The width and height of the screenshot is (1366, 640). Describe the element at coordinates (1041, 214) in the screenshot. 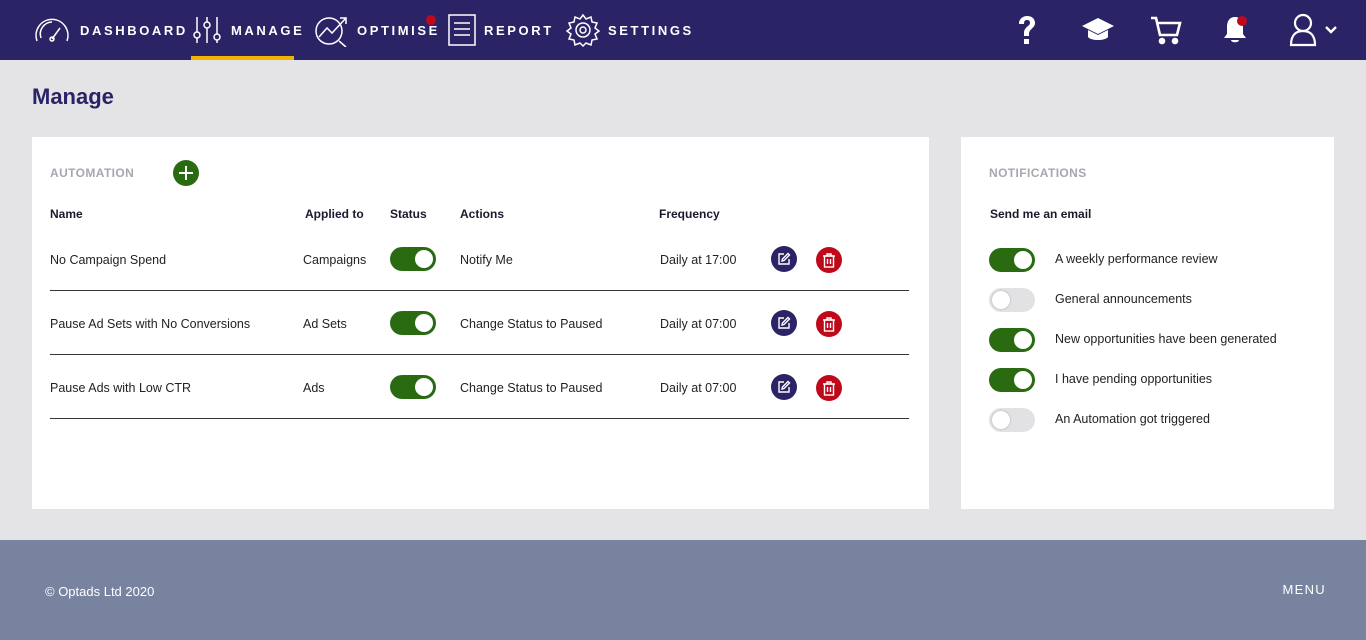

I see `email-preferences-heading: Send me an email` at that location.